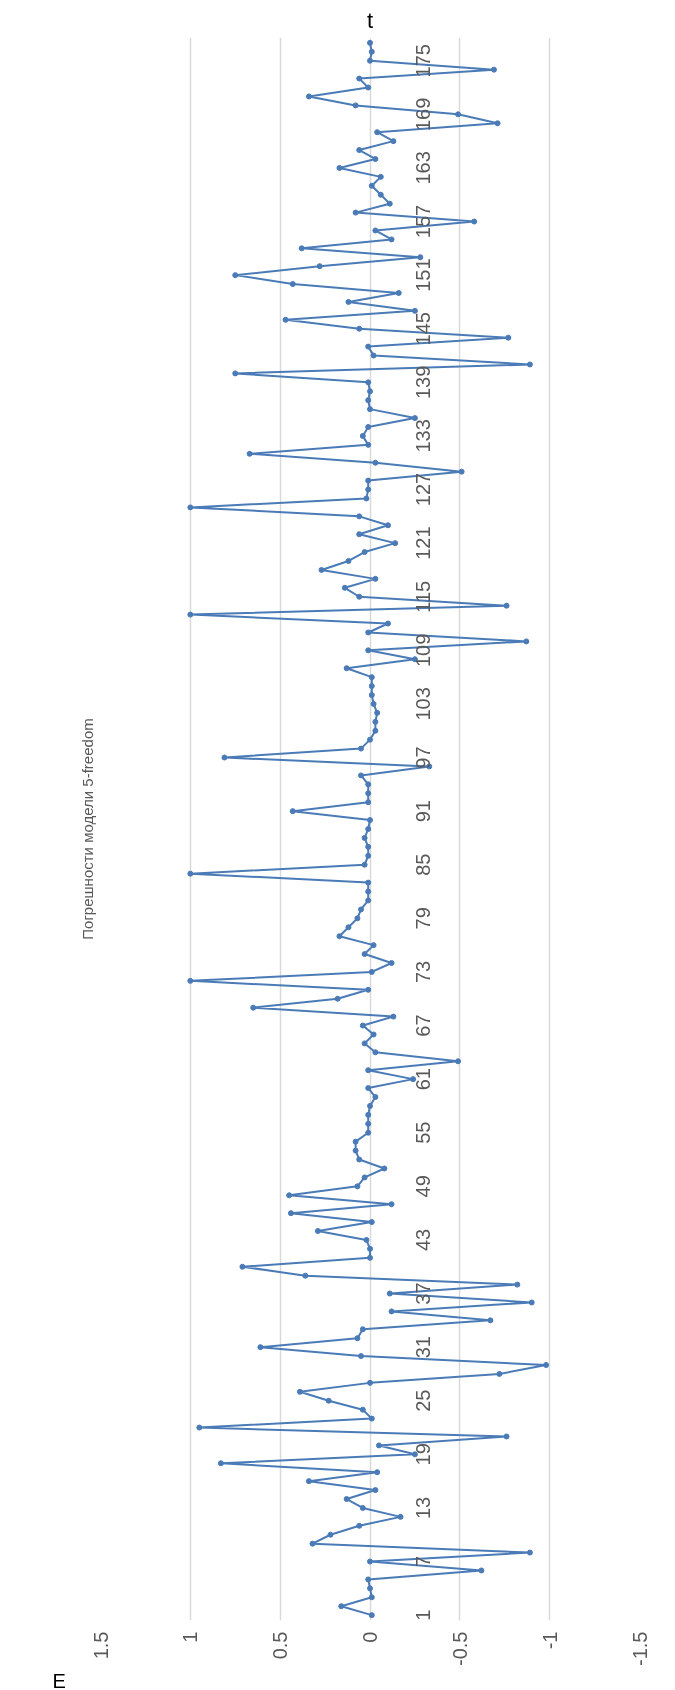  What do you see at coordinates (423, 1293) in the screenshot?
I see `y-tick-label: 37` at bounding box center [423, 1293].